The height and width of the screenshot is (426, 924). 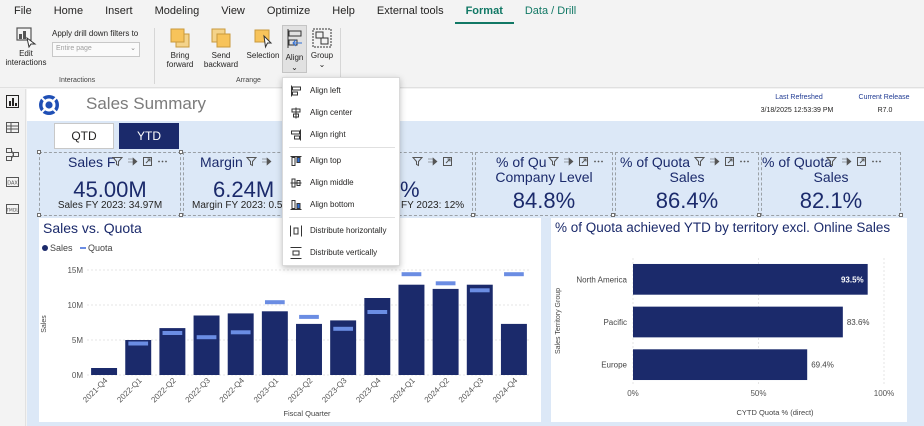 What do you see at coordinates (296, 161) in the screenshot?
I see `align-top-icon` at bounding box center [296, 161].